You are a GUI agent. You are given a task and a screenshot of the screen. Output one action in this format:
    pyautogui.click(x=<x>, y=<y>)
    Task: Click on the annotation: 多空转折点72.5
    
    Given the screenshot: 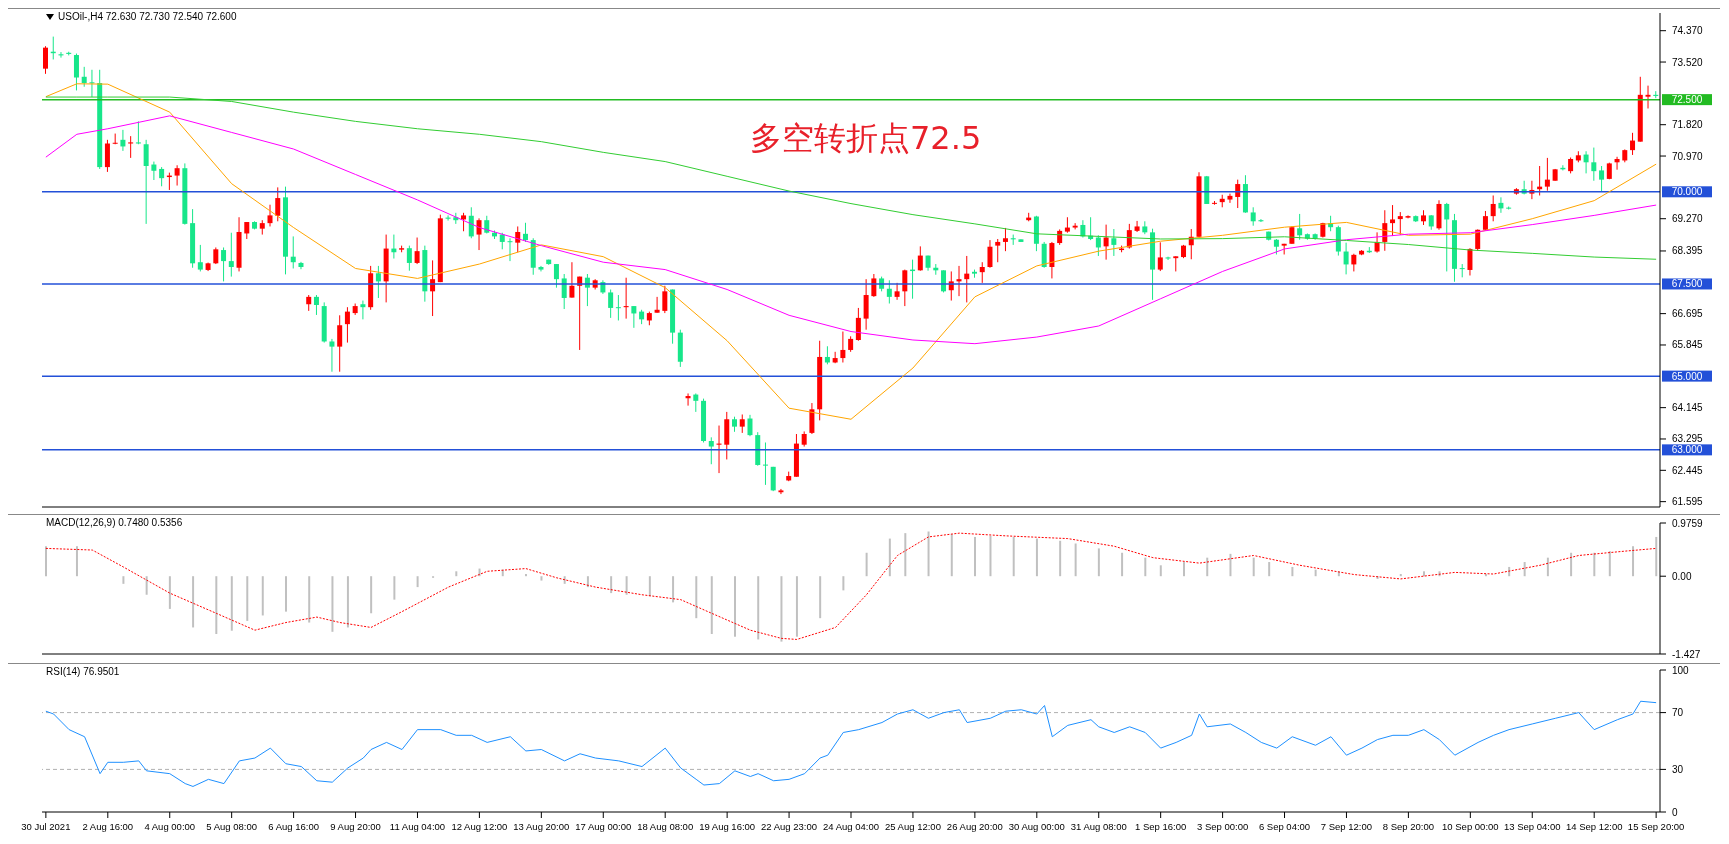 What is the action you would take?
    pyautogui.click(x=866, y=138)
    